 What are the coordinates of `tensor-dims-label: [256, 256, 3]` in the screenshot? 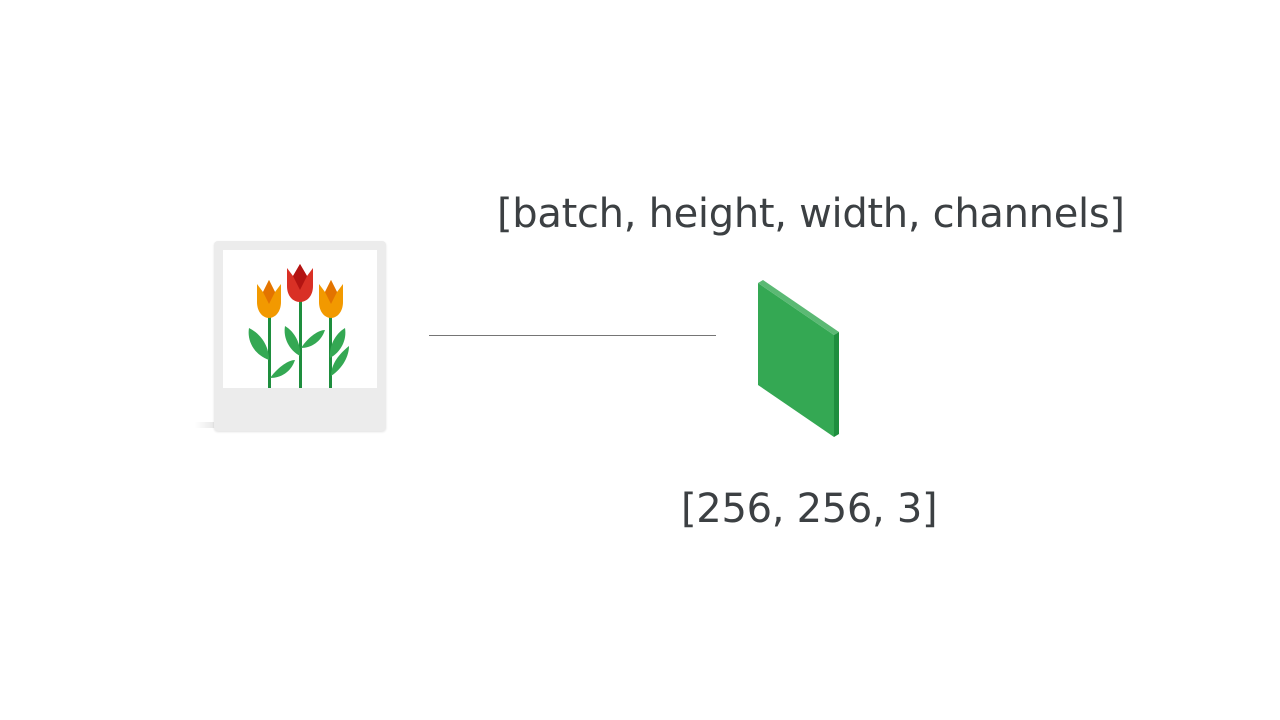 It's located at (809, 509).